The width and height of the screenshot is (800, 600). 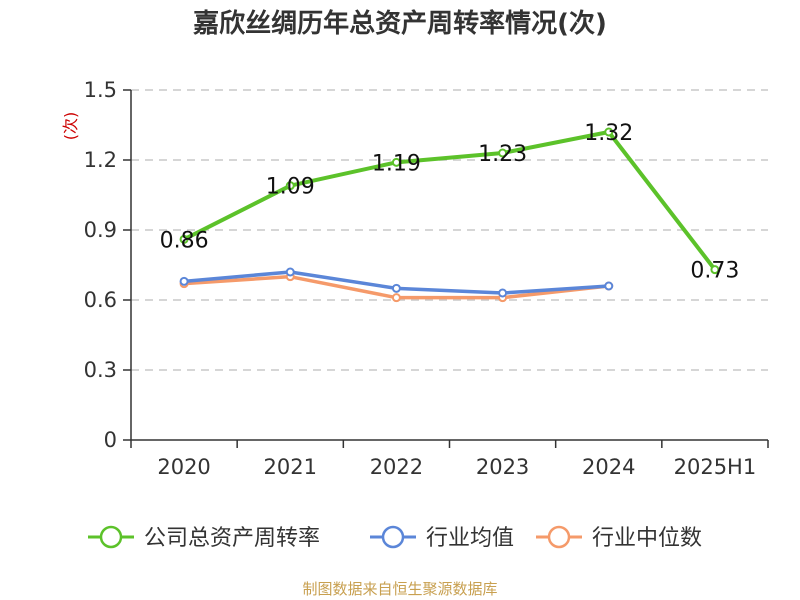 I want to click on x-tick-label: 2023, so click(x=502, y=467).